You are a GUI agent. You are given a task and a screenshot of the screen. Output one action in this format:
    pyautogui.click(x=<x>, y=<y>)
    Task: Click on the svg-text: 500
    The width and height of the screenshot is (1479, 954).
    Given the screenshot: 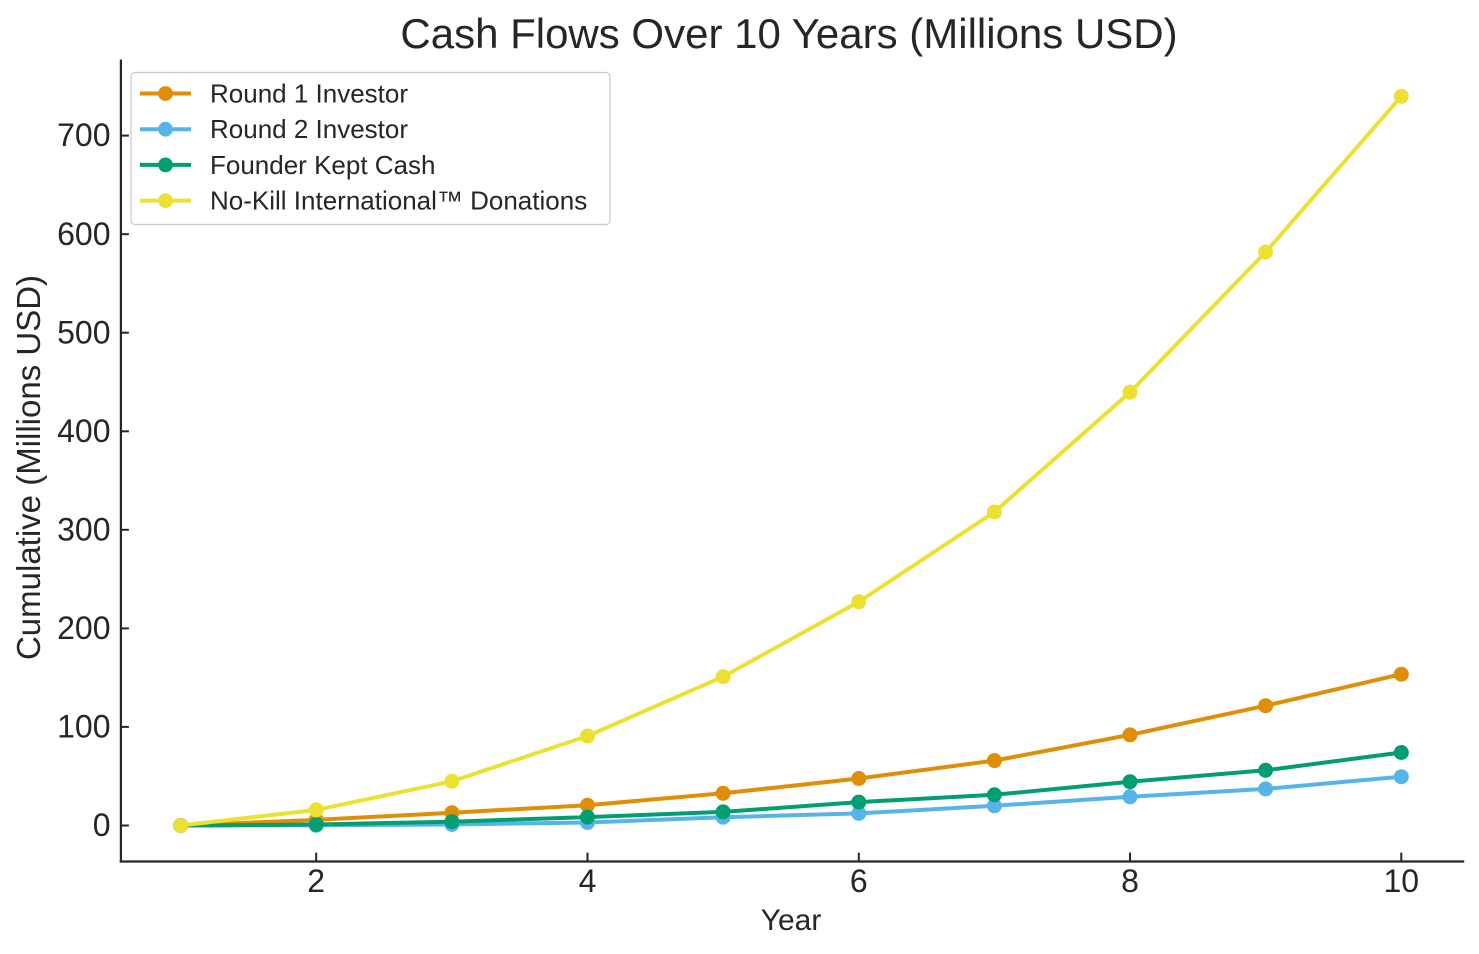 What is the action you would take?
    pyautogui.click(x=83, y=332)
    